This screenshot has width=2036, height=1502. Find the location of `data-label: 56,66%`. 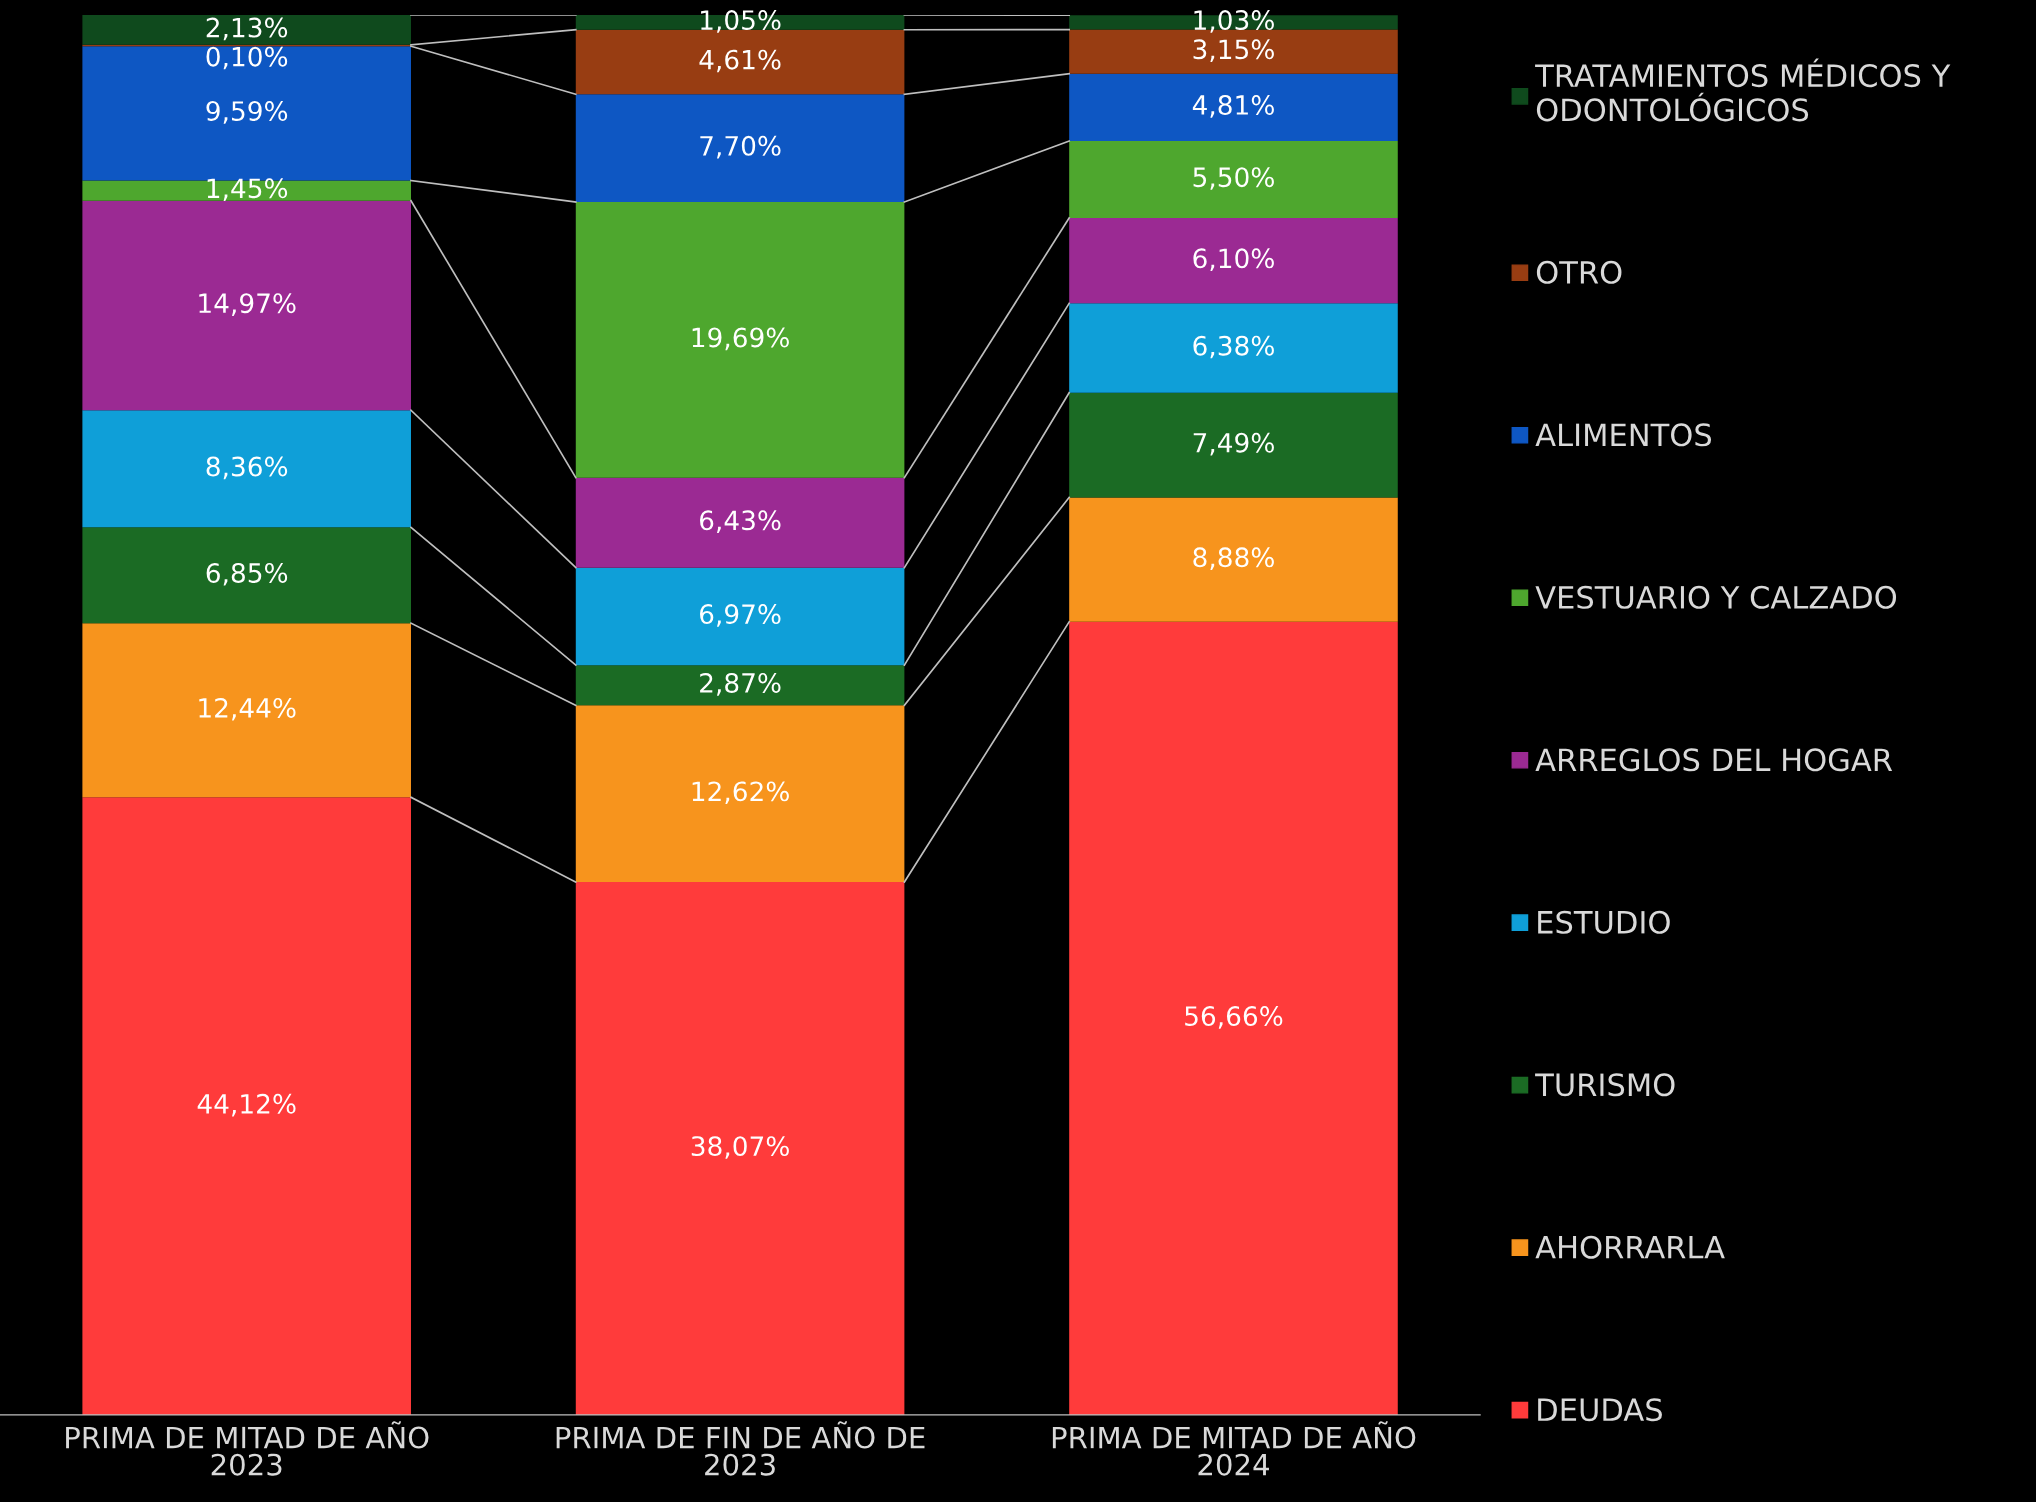

data-label: 56,66% is located at coordinates (1234, 1017).